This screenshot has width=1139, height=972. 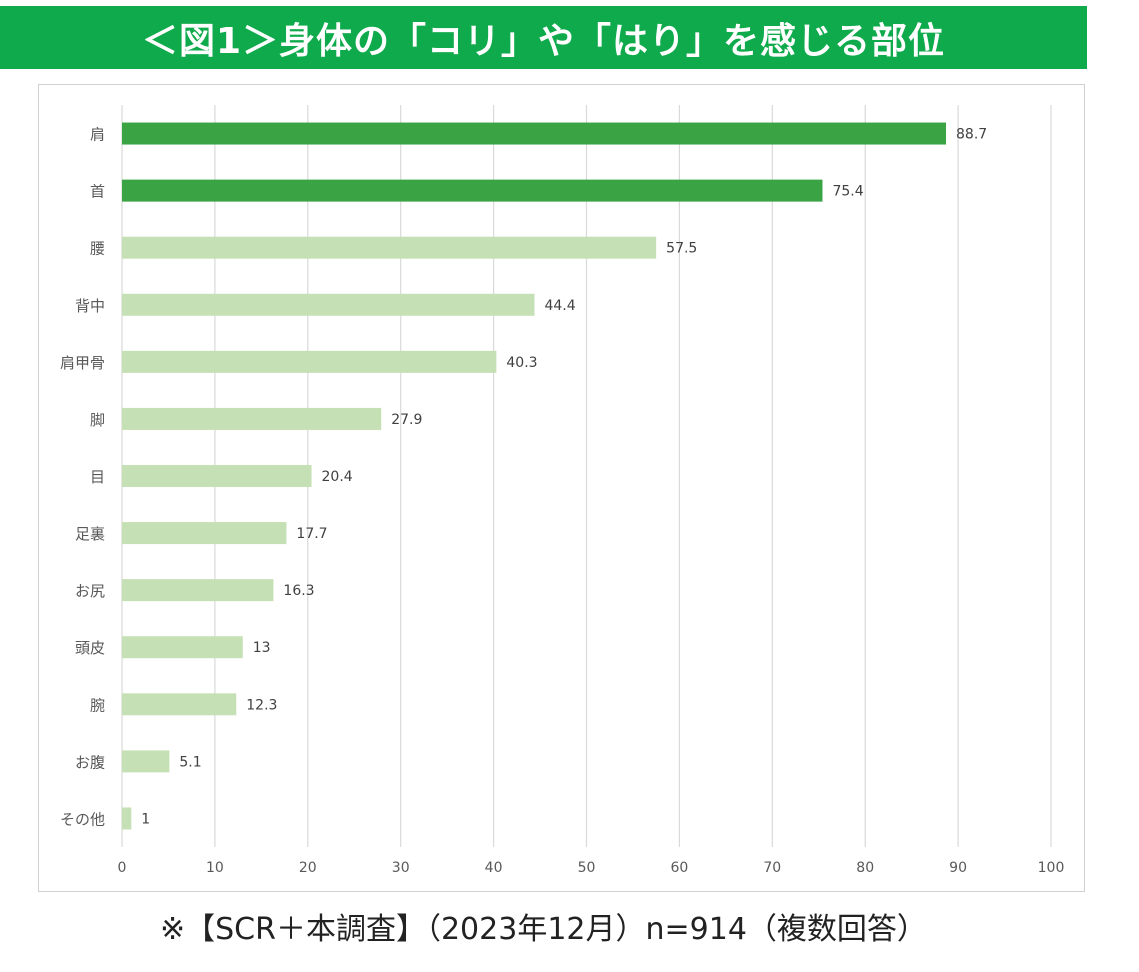 What do you see at coordinates (971, 135) in the screenshot?
I see `value-label: 88.7` at bounding box center [971, 135].